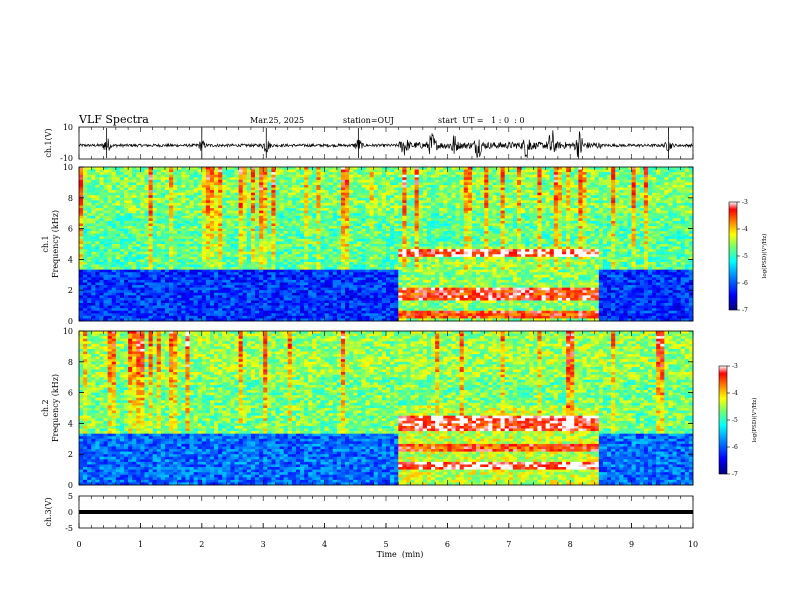  What do you see at coordinates (368, 143) in the screenshot?
I see `ch1-waveform-panel: 10 -10 ch.1(V)` at bounding box center [368, 143].